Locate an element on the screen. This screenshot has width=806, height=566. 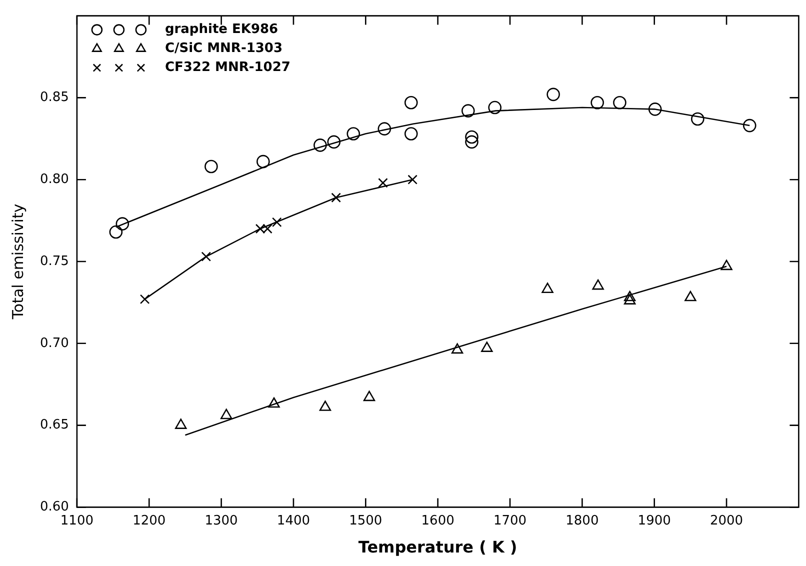
x-tick-label: 2000 is located at coordinates (727, 520).